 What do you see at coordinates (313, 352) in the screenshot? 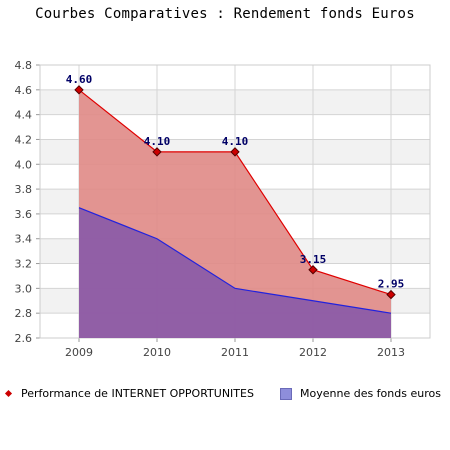
I see `x-tick-label: 2012` at bounding box center [313, 352].